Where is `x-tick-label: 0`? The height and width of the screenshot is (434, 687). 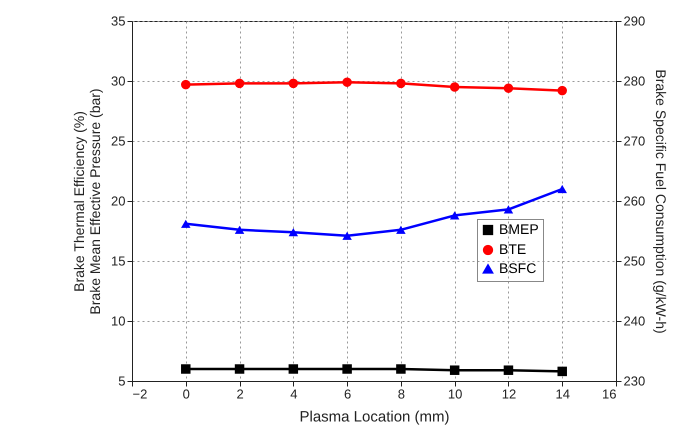 x-tick-label: 0 is located at coordinates (186, 394).